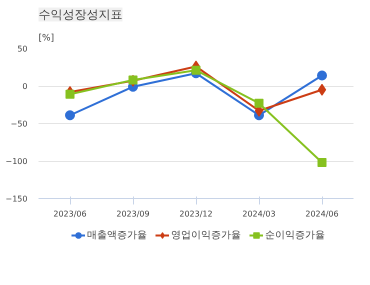 Image resolution: width=370 pixels, height=285 pixels. What do you see at coordinates (80, 15) in the screenshot?
I see `chart-title: 수익성장성지표` at bounding box center [80, 15].